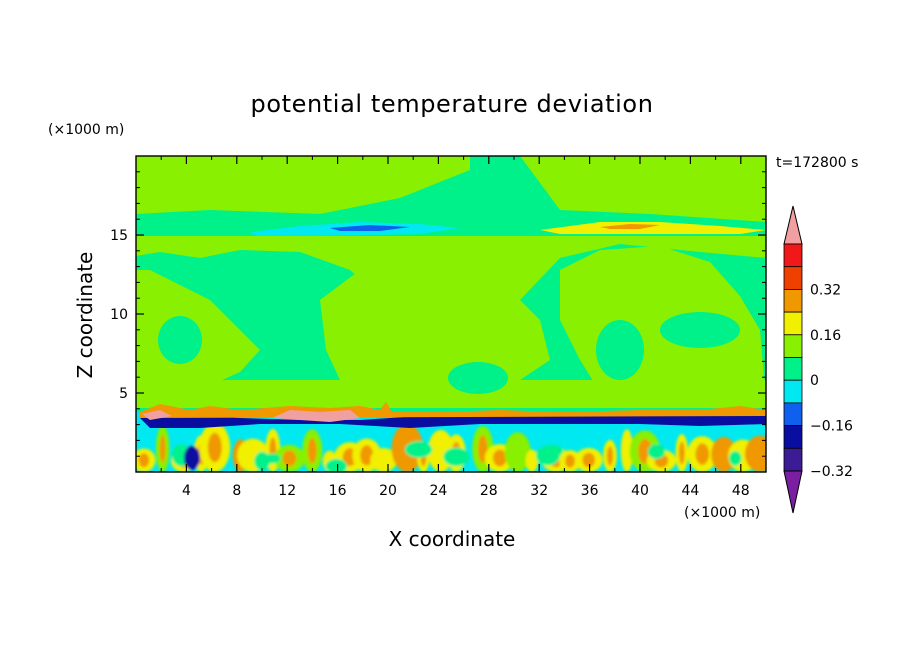 The height and width of the screenshot is (654, 904). I want to click on x-tick-label: 28, so click(489, 491).